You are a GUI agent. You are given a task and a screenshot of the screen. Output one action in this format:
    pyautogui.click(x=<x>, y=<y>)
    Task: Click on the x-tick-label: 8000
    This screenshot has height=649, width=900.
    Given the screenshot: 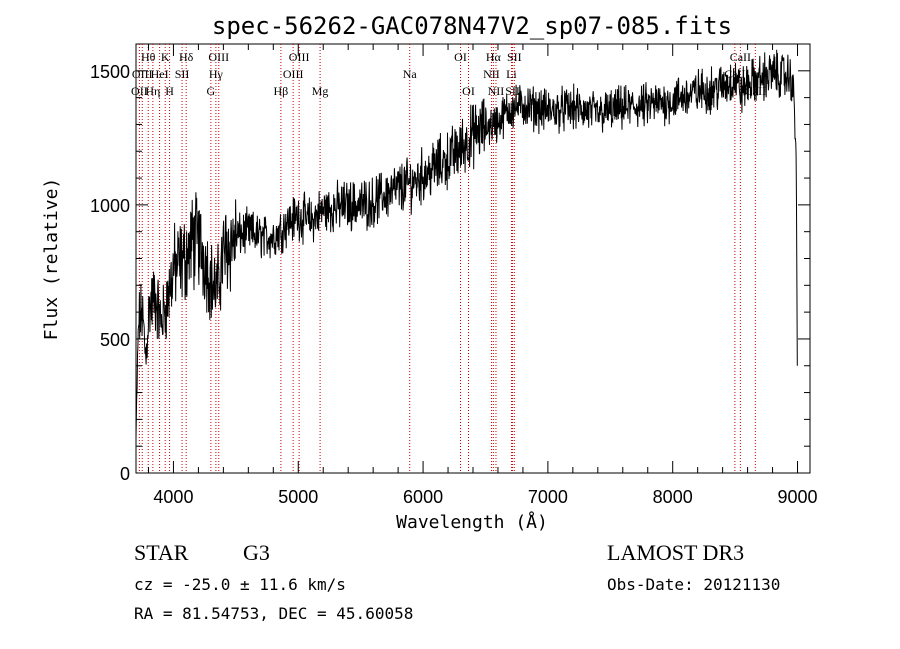 What is the action you would take?
    pyautogui.click(x=673, y=497)
    